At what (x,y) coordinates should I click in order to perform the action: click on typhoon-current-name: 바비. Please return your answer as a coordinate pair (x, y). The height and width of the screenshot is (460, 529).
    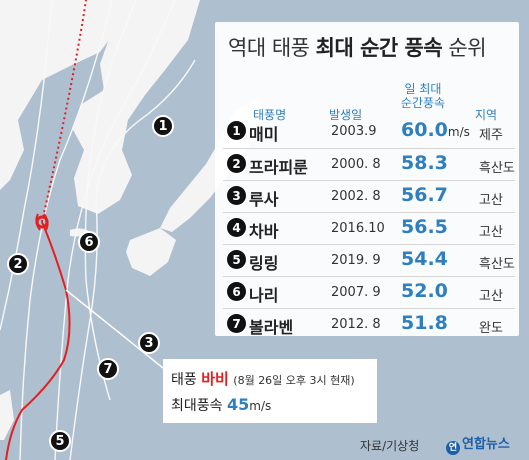
    Looking at the image, I should click on (215, 379).